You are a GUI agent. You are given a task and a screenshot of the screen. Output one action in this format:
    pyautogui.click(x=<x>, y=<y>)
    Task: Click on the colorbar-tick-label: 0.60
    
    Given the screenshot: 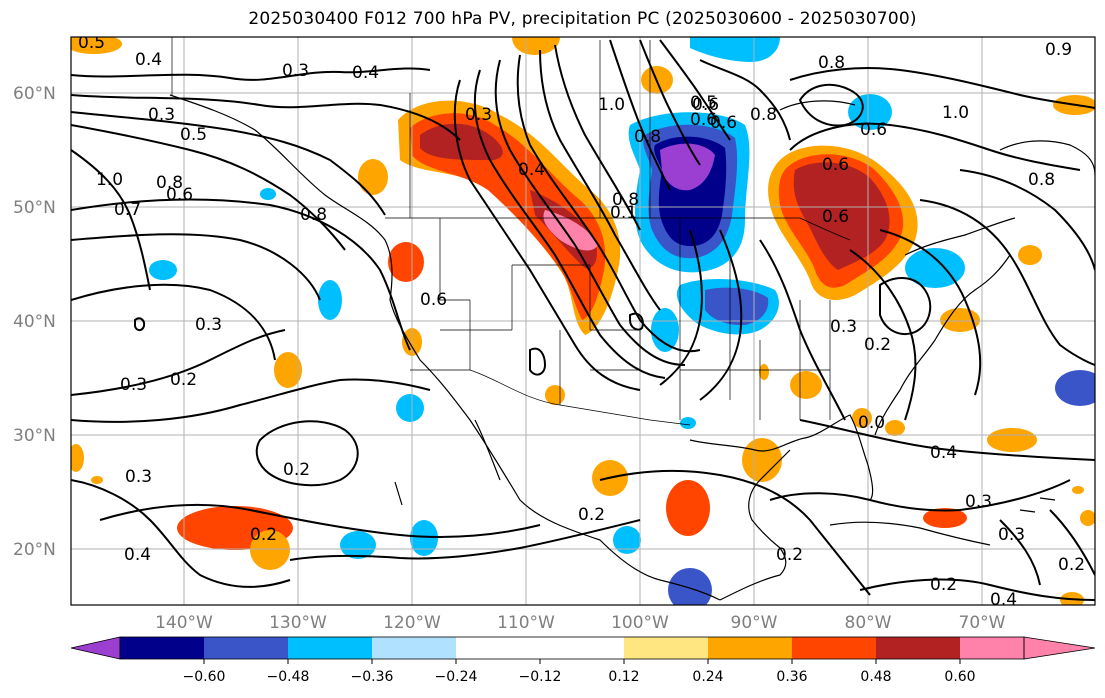 What is the action you would take?
    pyautogui.click(x=959, y=677)
    